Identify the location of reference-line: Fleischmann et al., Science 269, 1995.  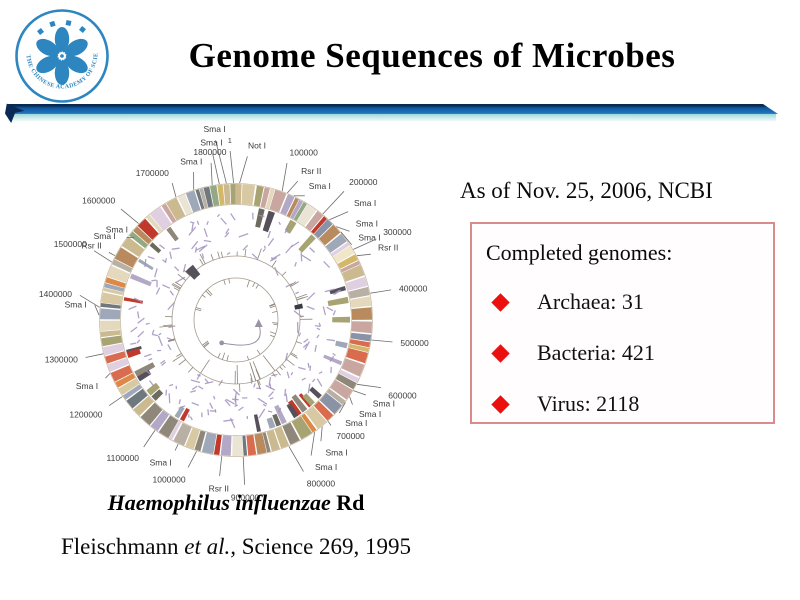
(236, 547).